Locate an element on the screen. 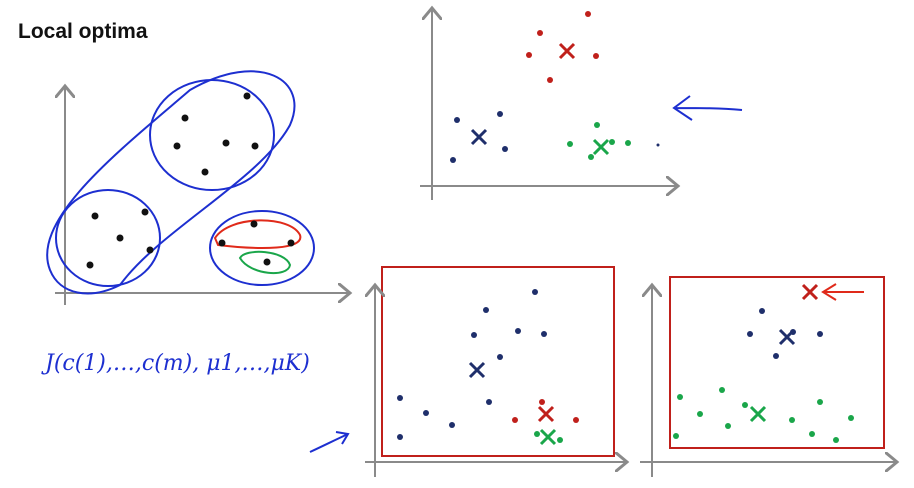 This screenshot has height=488, width=914. cost-function: J(c(1),…,c(m), μ1,…,μK) is located at coordinates (175, 363).